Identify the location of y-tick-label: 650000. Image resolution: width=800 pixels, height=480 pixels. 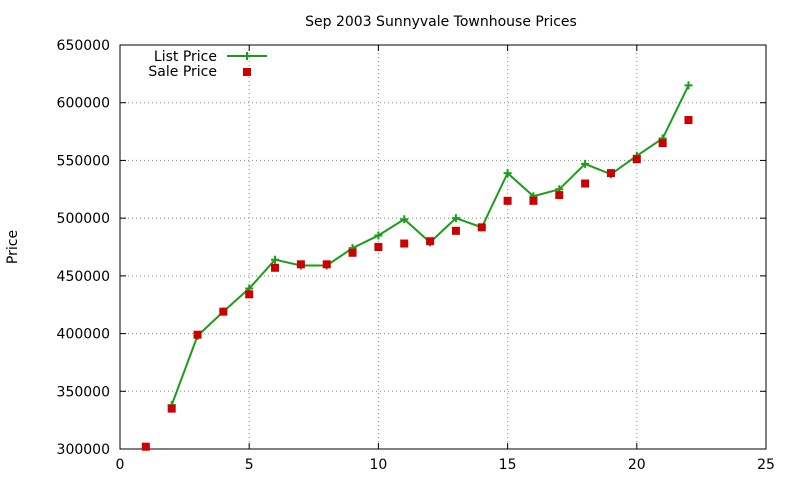
(83, 46).